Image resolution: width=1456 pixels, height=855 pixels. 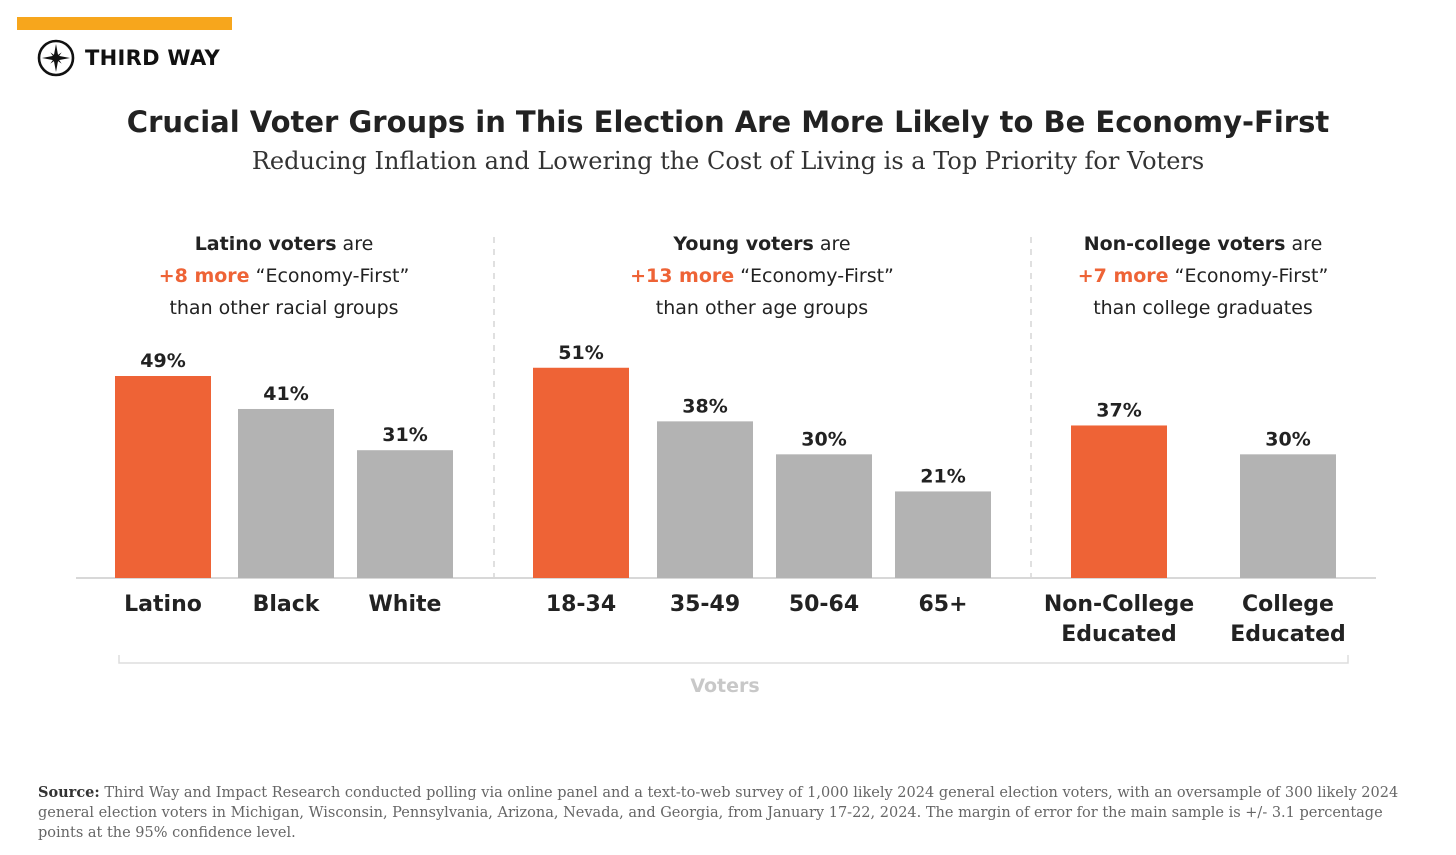 I want to click on panel-group-label: Latino voters, so click(x=265, y=244).